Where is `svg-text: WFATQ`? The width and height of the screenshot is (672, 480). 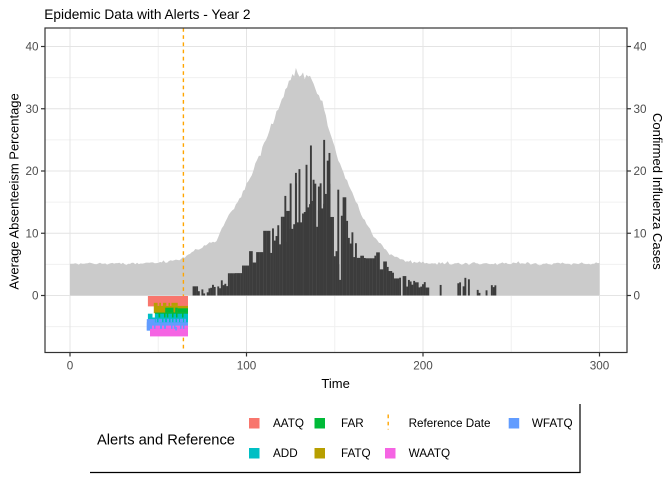 svg-text: WFATQ is located at coordinates (552, 423).